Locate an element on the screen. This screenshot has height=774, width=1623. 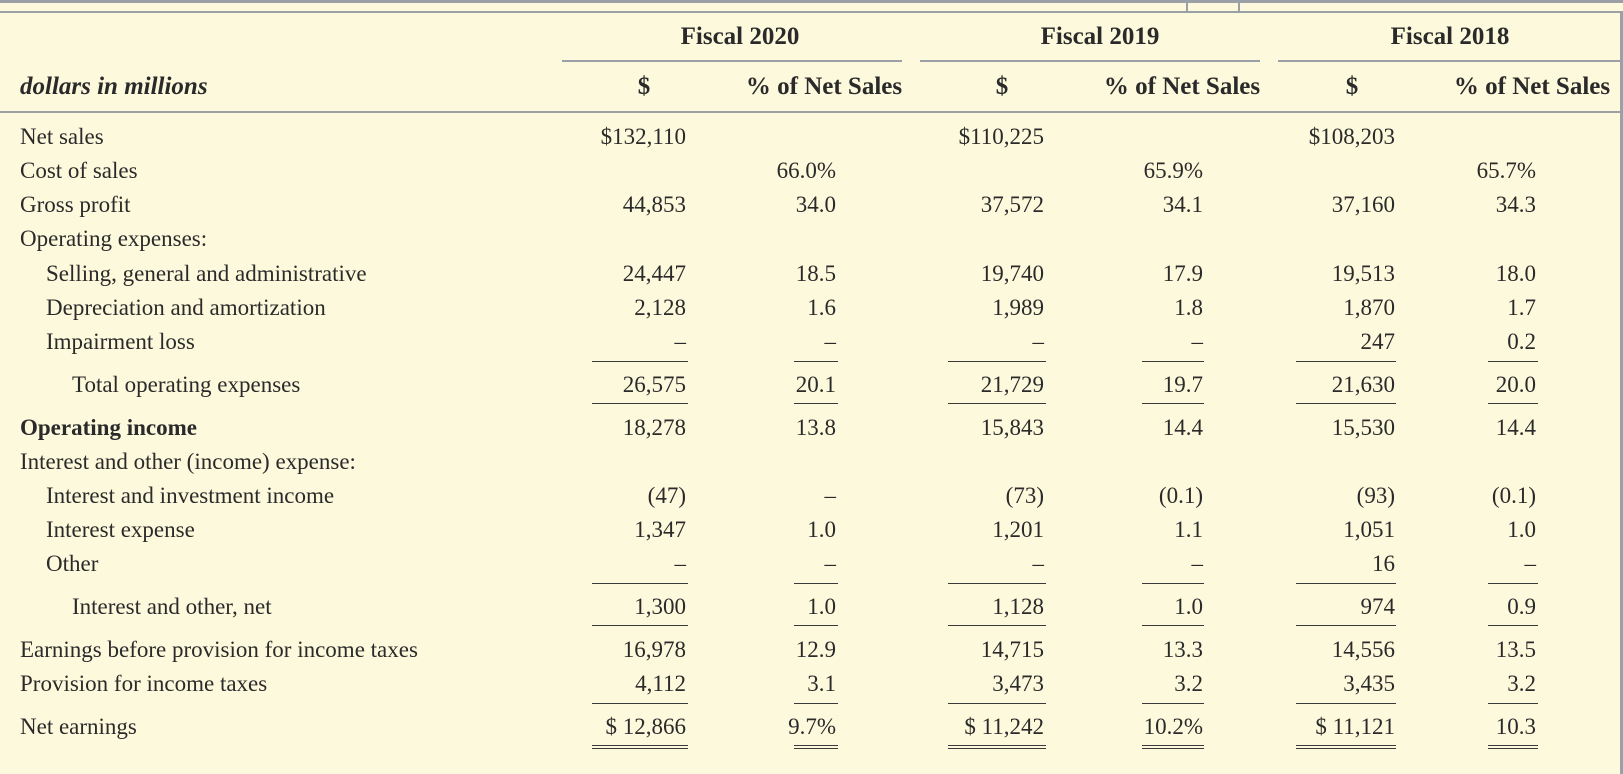
table-cell: $ 12,866 is located at coordinates (646, 726).